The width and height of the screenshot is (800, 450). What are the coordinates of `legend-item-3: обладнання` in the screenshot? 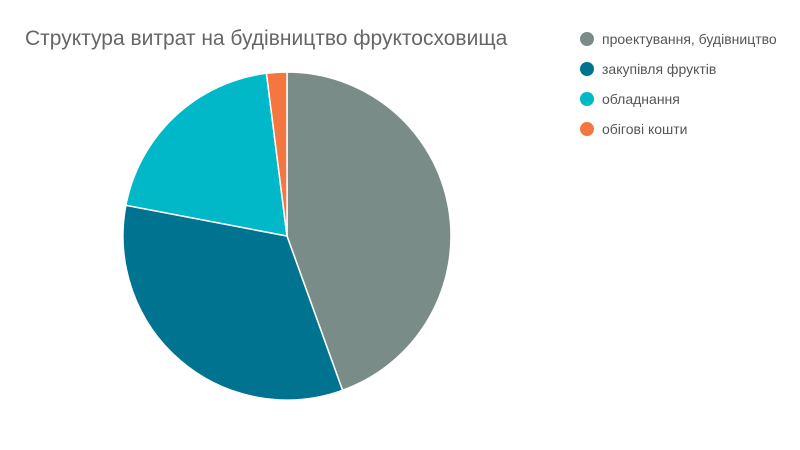 It's located at (678, 99).